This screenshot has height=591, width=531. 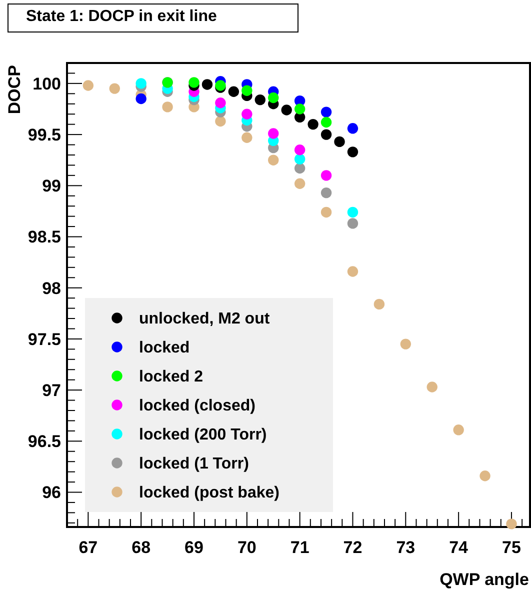 What do you see at coordinates (51, 492) in the screenshot?
I see `y-tick-label: 96` at bounding box center [51, 492].